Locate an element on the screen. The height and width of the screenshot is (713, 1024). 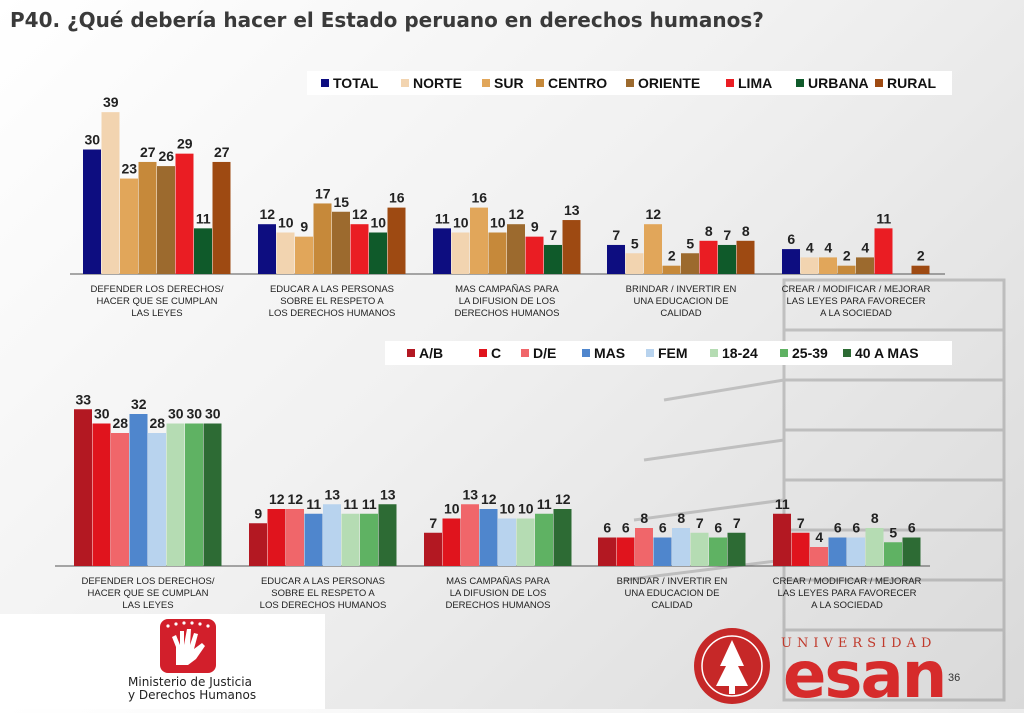
data-label: 6 is located at coordinates (791, 239).